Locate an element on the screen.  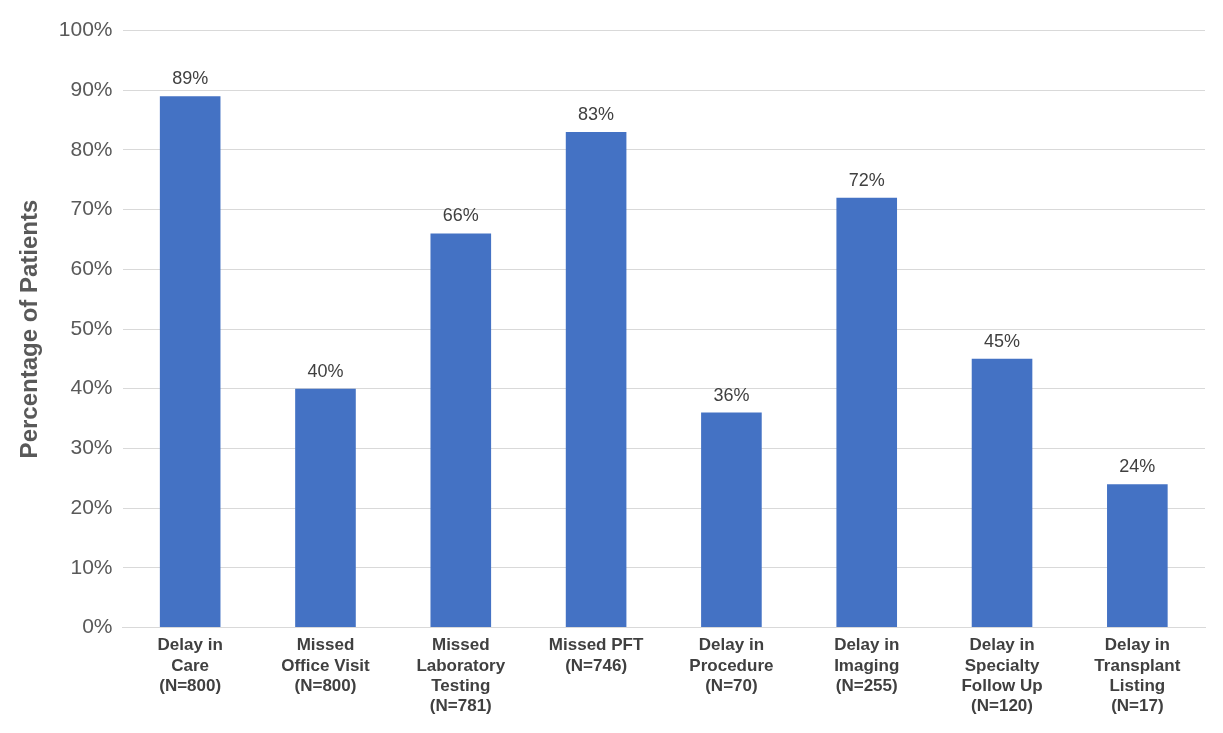
x-tick-label: Missed Office Visit (N=800) is located at coordinates (326, 665).